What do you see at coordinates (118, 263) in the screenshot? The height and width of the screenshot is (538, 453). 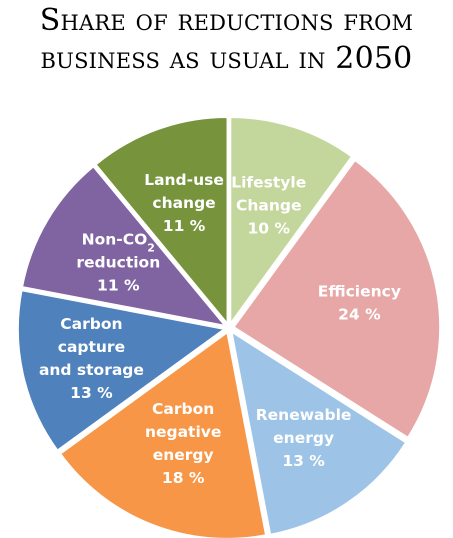 I see `slice-label-non-co2-reduction: Non-CO2 reduction 11 %` at bounding box center [118, 263].